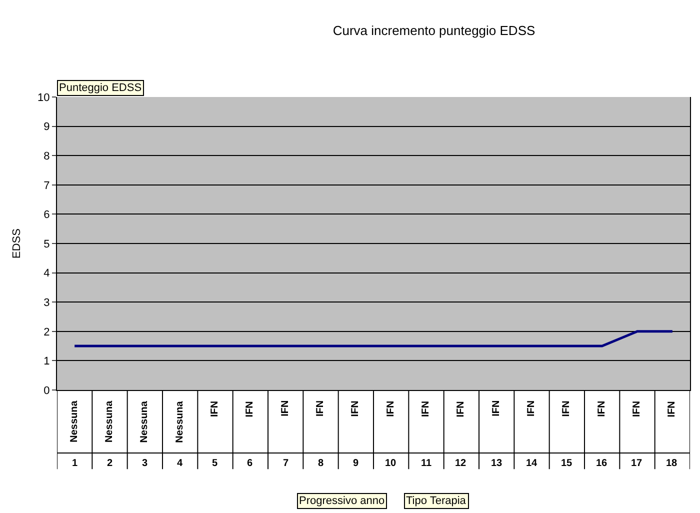 The image size is (700, 513). What do you see at coordinates (250, 435) in the screenshot?
I see `category-label: IFN 6` at bounding box center [250, 435].